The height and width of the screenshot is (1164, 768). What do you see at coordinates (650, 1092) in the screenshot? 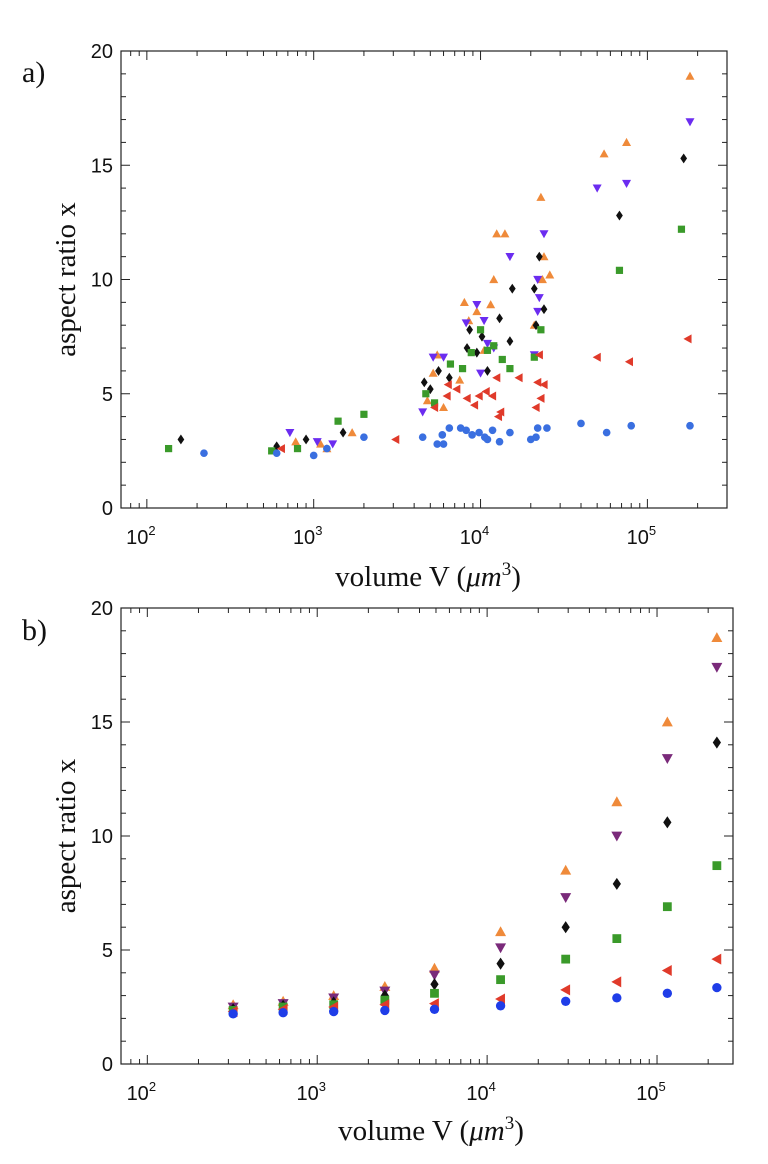
I see `x-tick-label: 10⁵` at bounding box center [650, 1092].